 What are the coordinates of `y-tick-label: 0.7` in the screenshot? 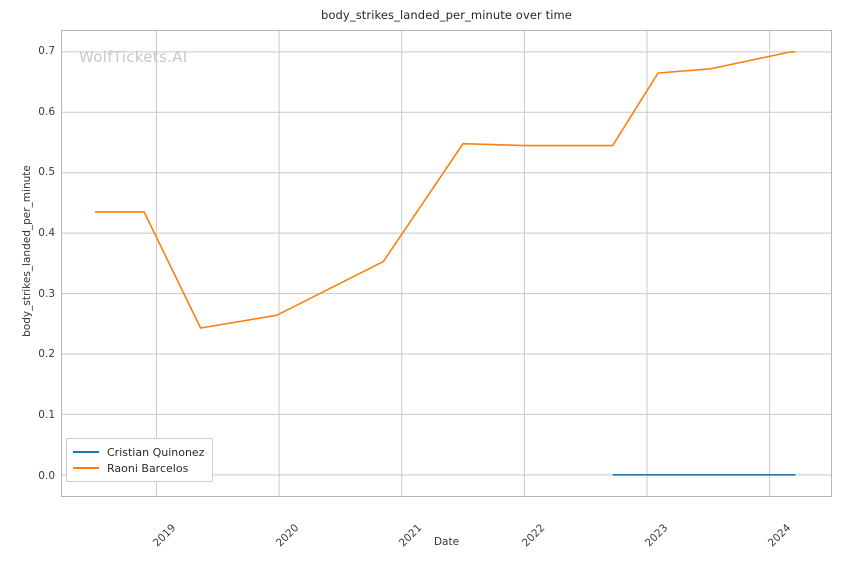 It's located at (46, 50).